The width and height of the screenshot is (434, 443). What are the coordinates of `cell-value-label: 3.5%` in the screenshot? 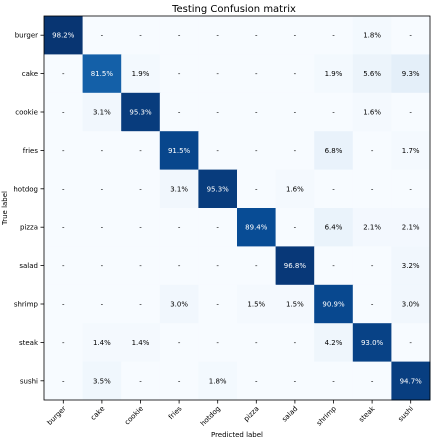 It's located at (102, 381).